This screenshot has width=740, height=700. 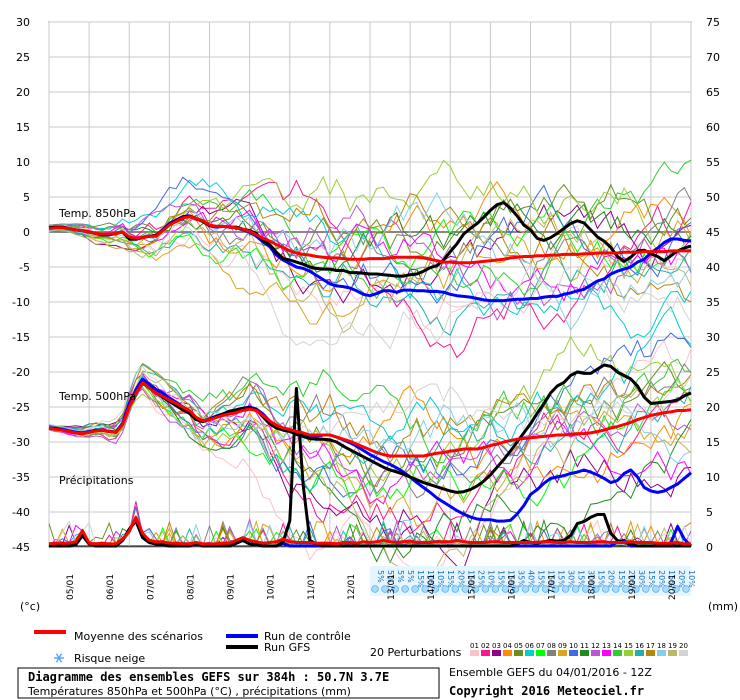 I want to click on perturb-number: 05, so click(x=518, y=646).